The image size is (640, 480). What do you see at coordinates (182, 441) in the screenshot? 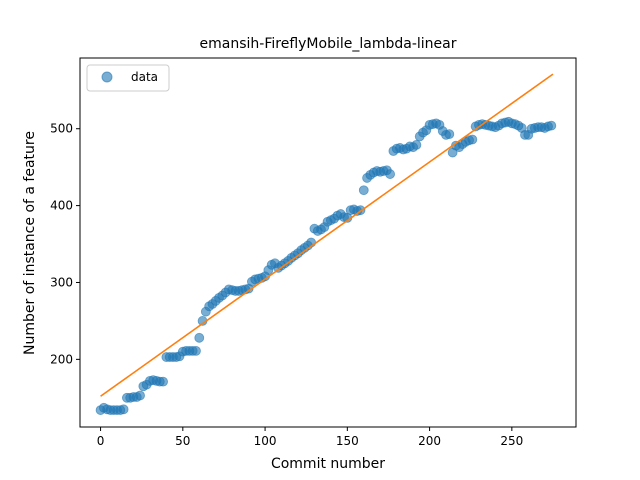
I see `x-tick-label: 50` at bounding box center [182, 441].